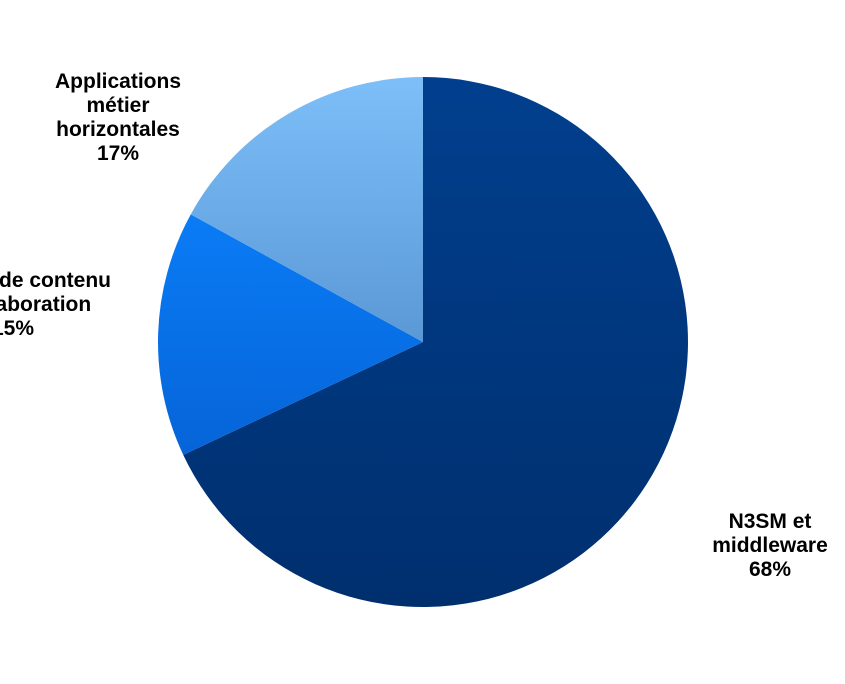 This screenshot has height=684, width=845. I want to click on slice-label-line: N3SM et, so click(770, 522).